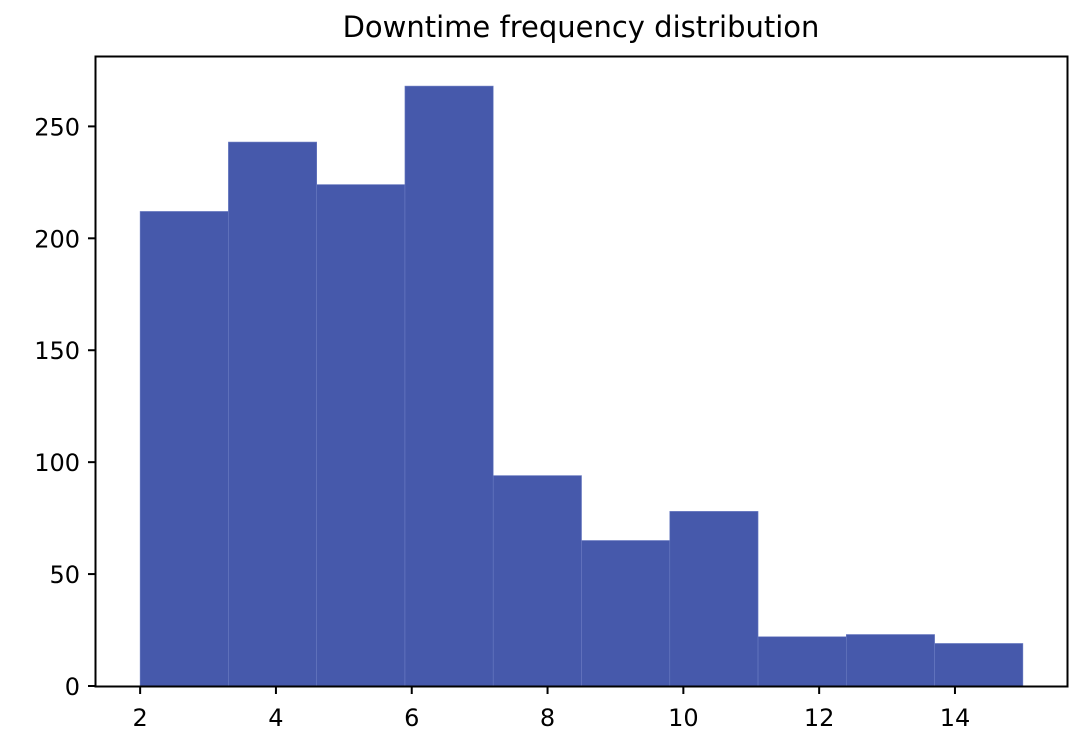 The height and width of the screenshot is (741, 1085). What do you see at coordinates (57, 127) in the screenshot?
I see `y-tick-label: 250` at bounding box center [57, 127].